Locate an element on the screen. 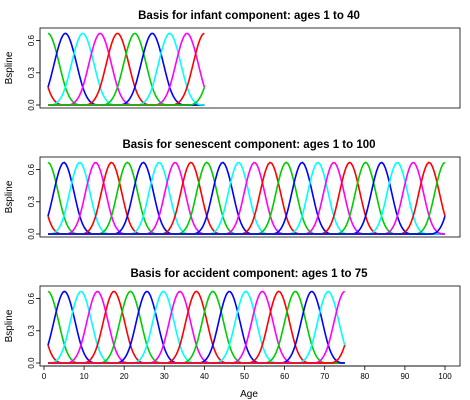 The height and width of the screenshot is (400, 470). panel-accident-x-axis: 0 10 20 30 40 50 60 70 80 90 100 is located at coordinates (247, 373).